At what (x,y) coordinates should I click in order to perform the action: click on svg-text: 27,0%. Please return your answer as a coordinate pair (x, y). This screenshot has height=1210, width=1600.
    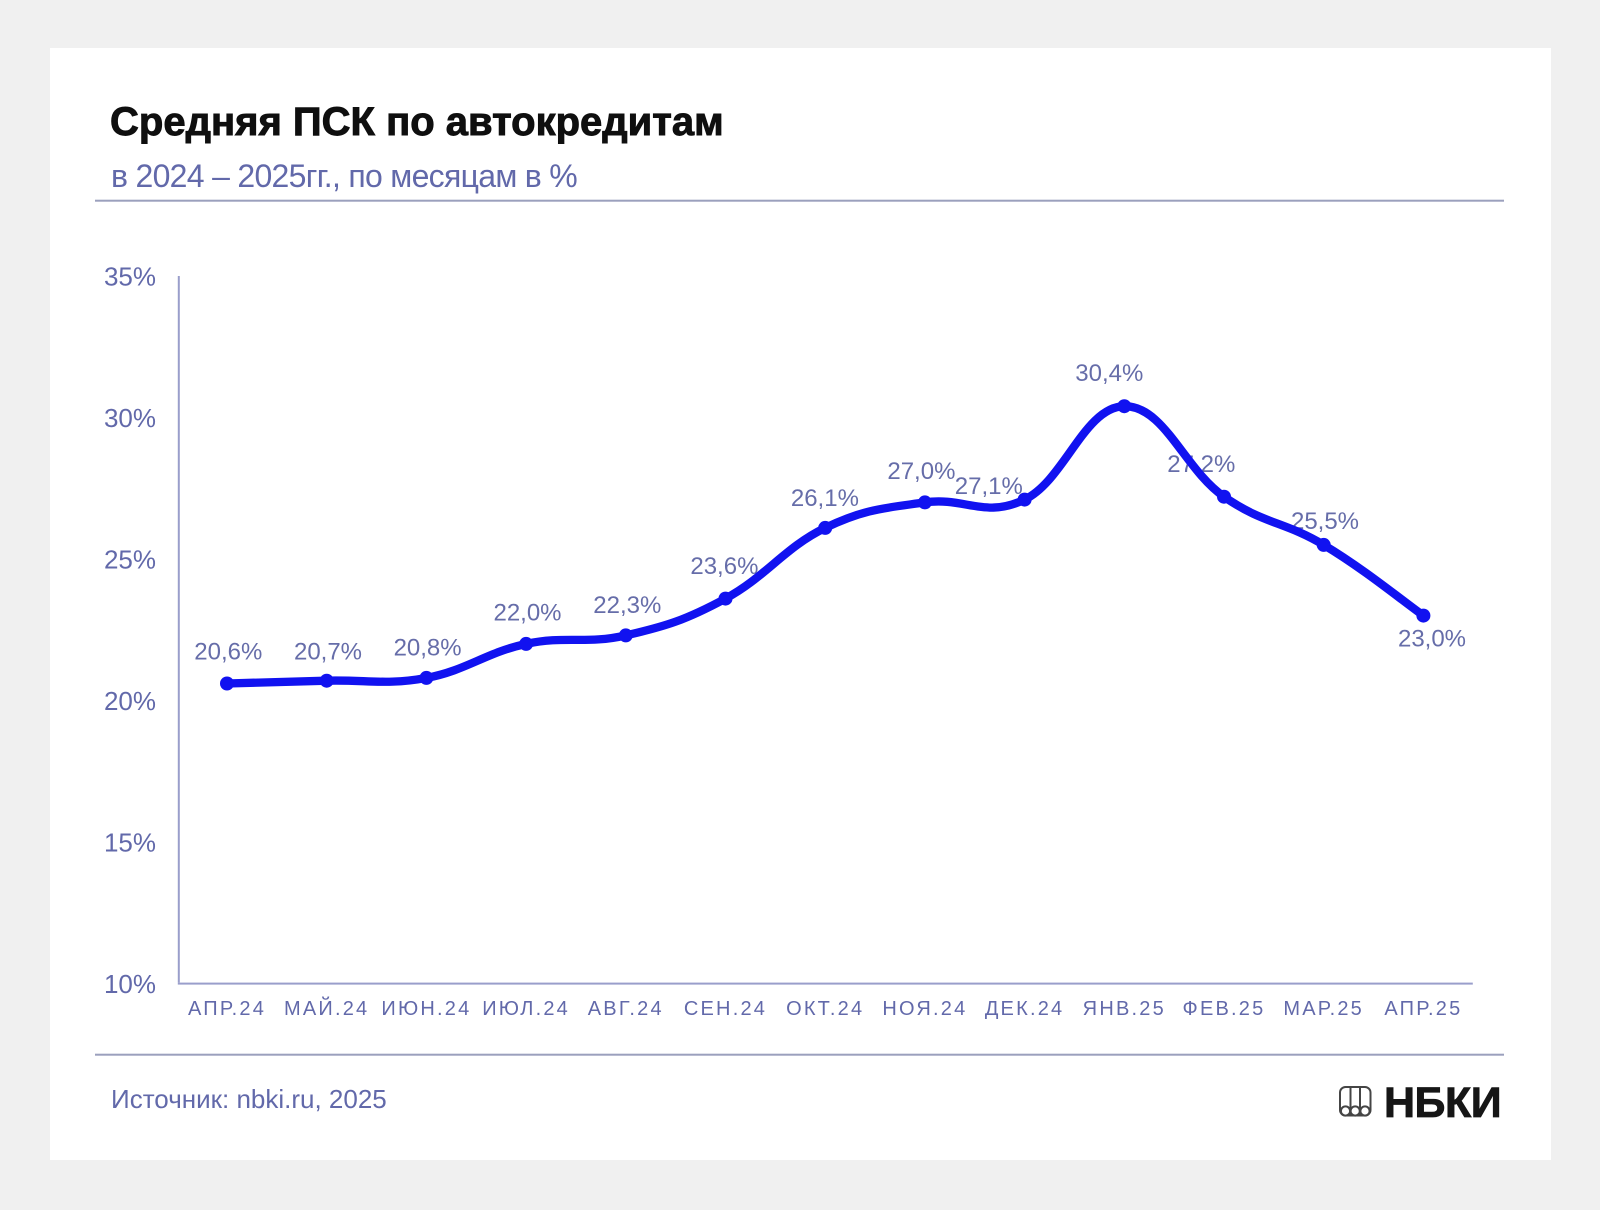
    Looking at the image, I should click on (921, 471).